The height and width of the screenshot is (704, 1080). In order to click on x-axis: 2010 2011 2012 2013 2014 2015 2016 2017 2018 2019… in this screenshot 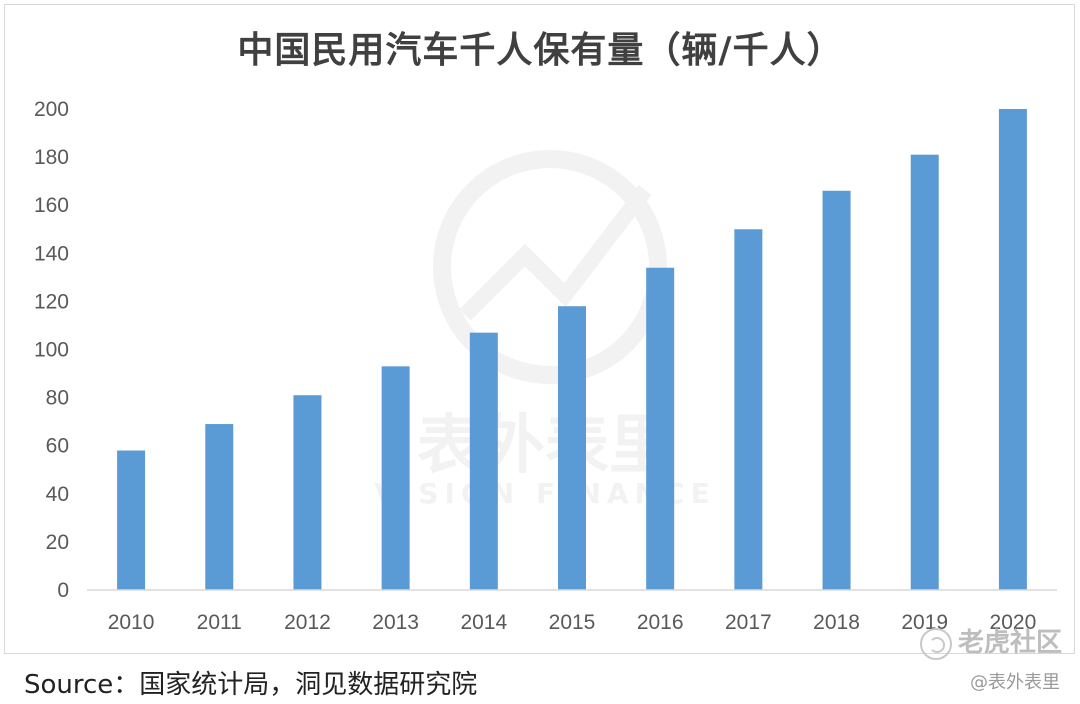, I will do `click(572, 622)`.